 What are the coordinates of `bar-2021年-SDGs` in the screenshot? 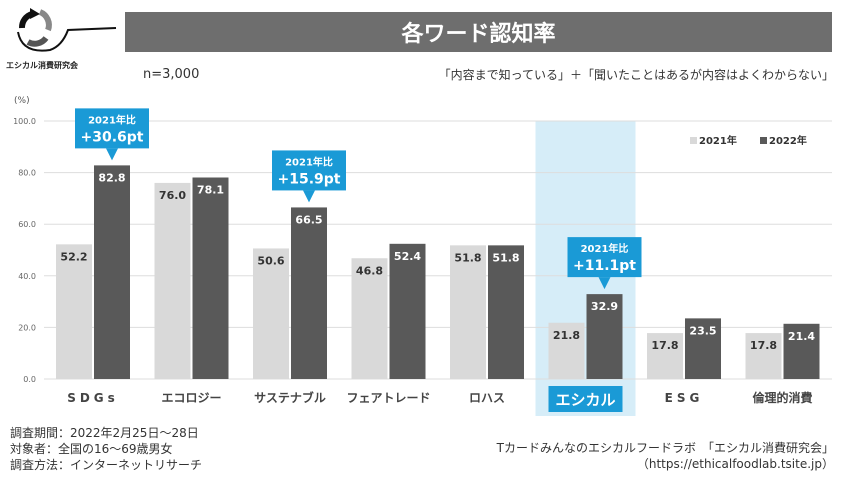 It's located at (74, 311).